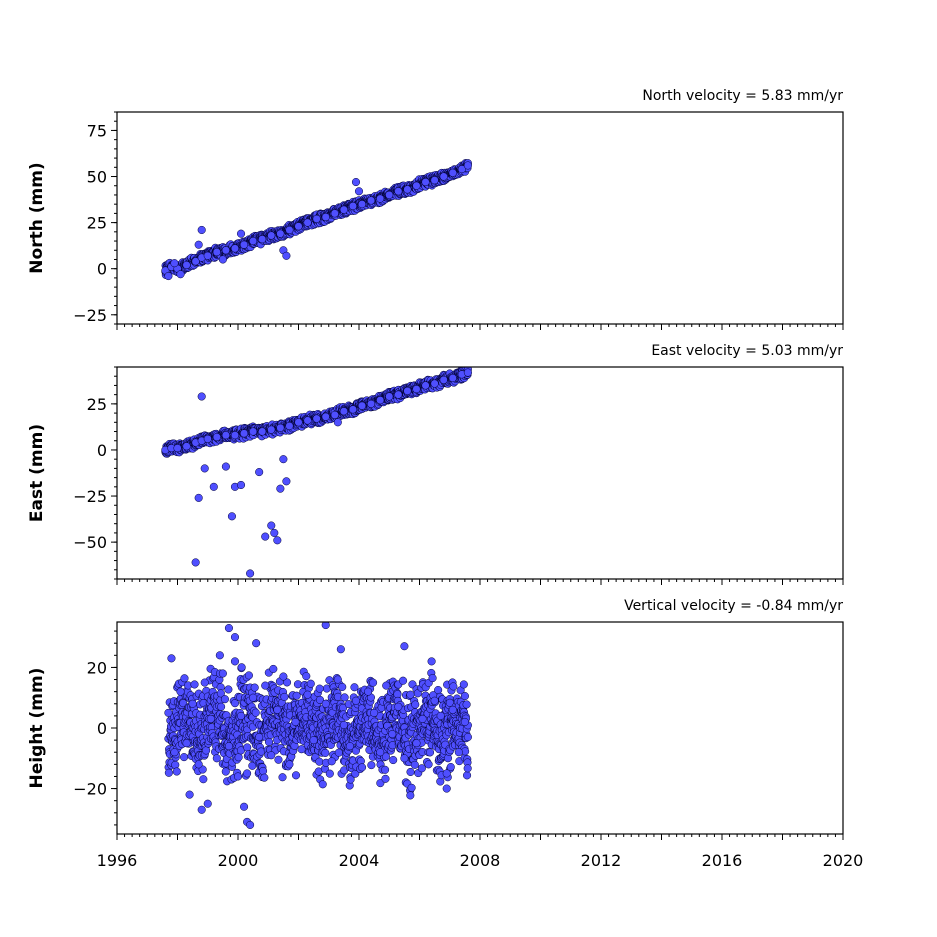 The height and width of the screenshot is (937, 937). What do you see at coordinates (97, 404) in the screenshot?
I see `east-y-tick-label: 25` at bounding box center [97, 404].